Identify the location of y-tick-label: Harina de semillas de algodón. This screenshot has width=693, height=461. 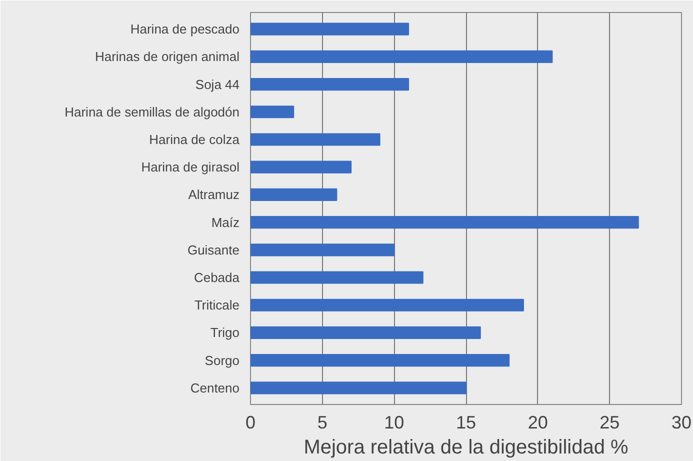
(152, 112).